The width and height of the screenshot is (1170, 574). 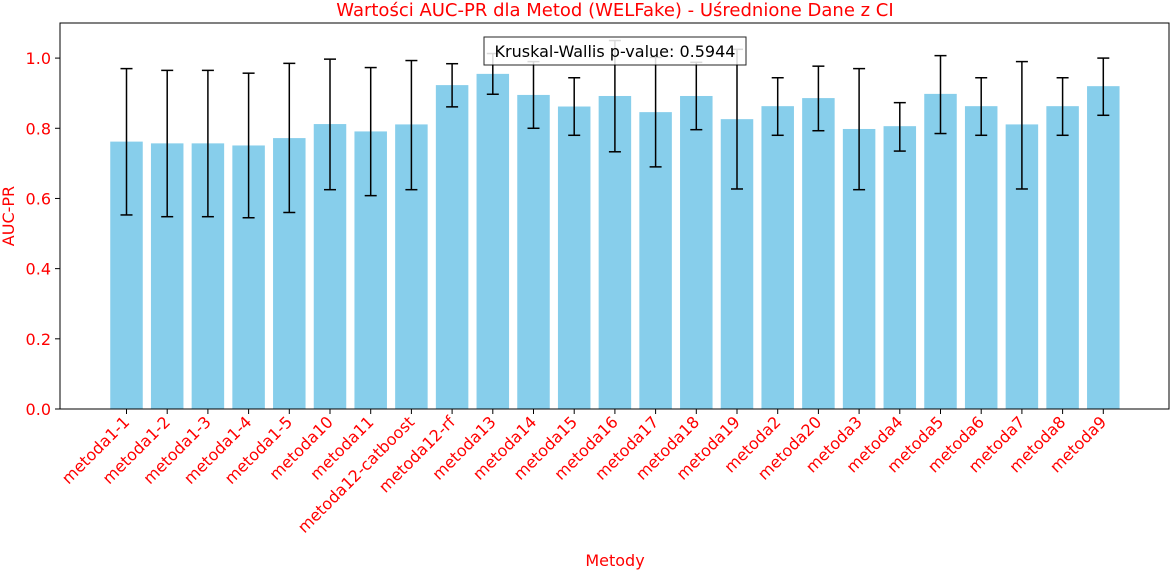 I want to click on y-tick-label: 0.4, so click(x=38, y=269).